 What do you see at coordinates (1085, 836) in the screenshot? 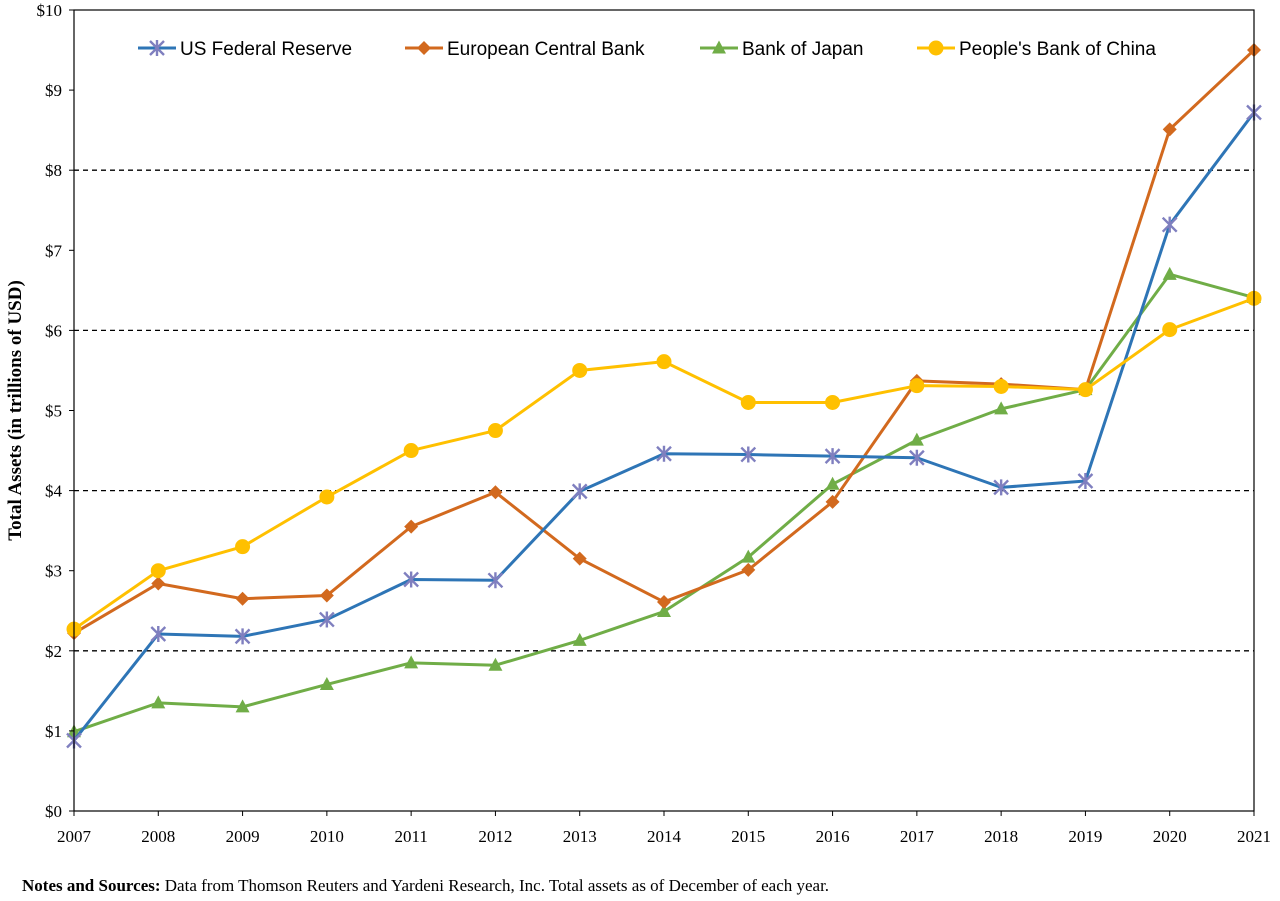
I see `x-tick-label: 2019` at bounding box center [1085, 836].